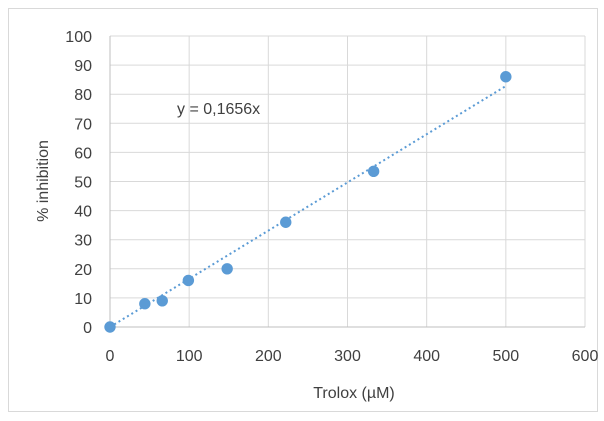  What do you see at coordinates (189, 356) in the screenshot?
I see `x-tick-label: 100` at bounding box center [189, 356].